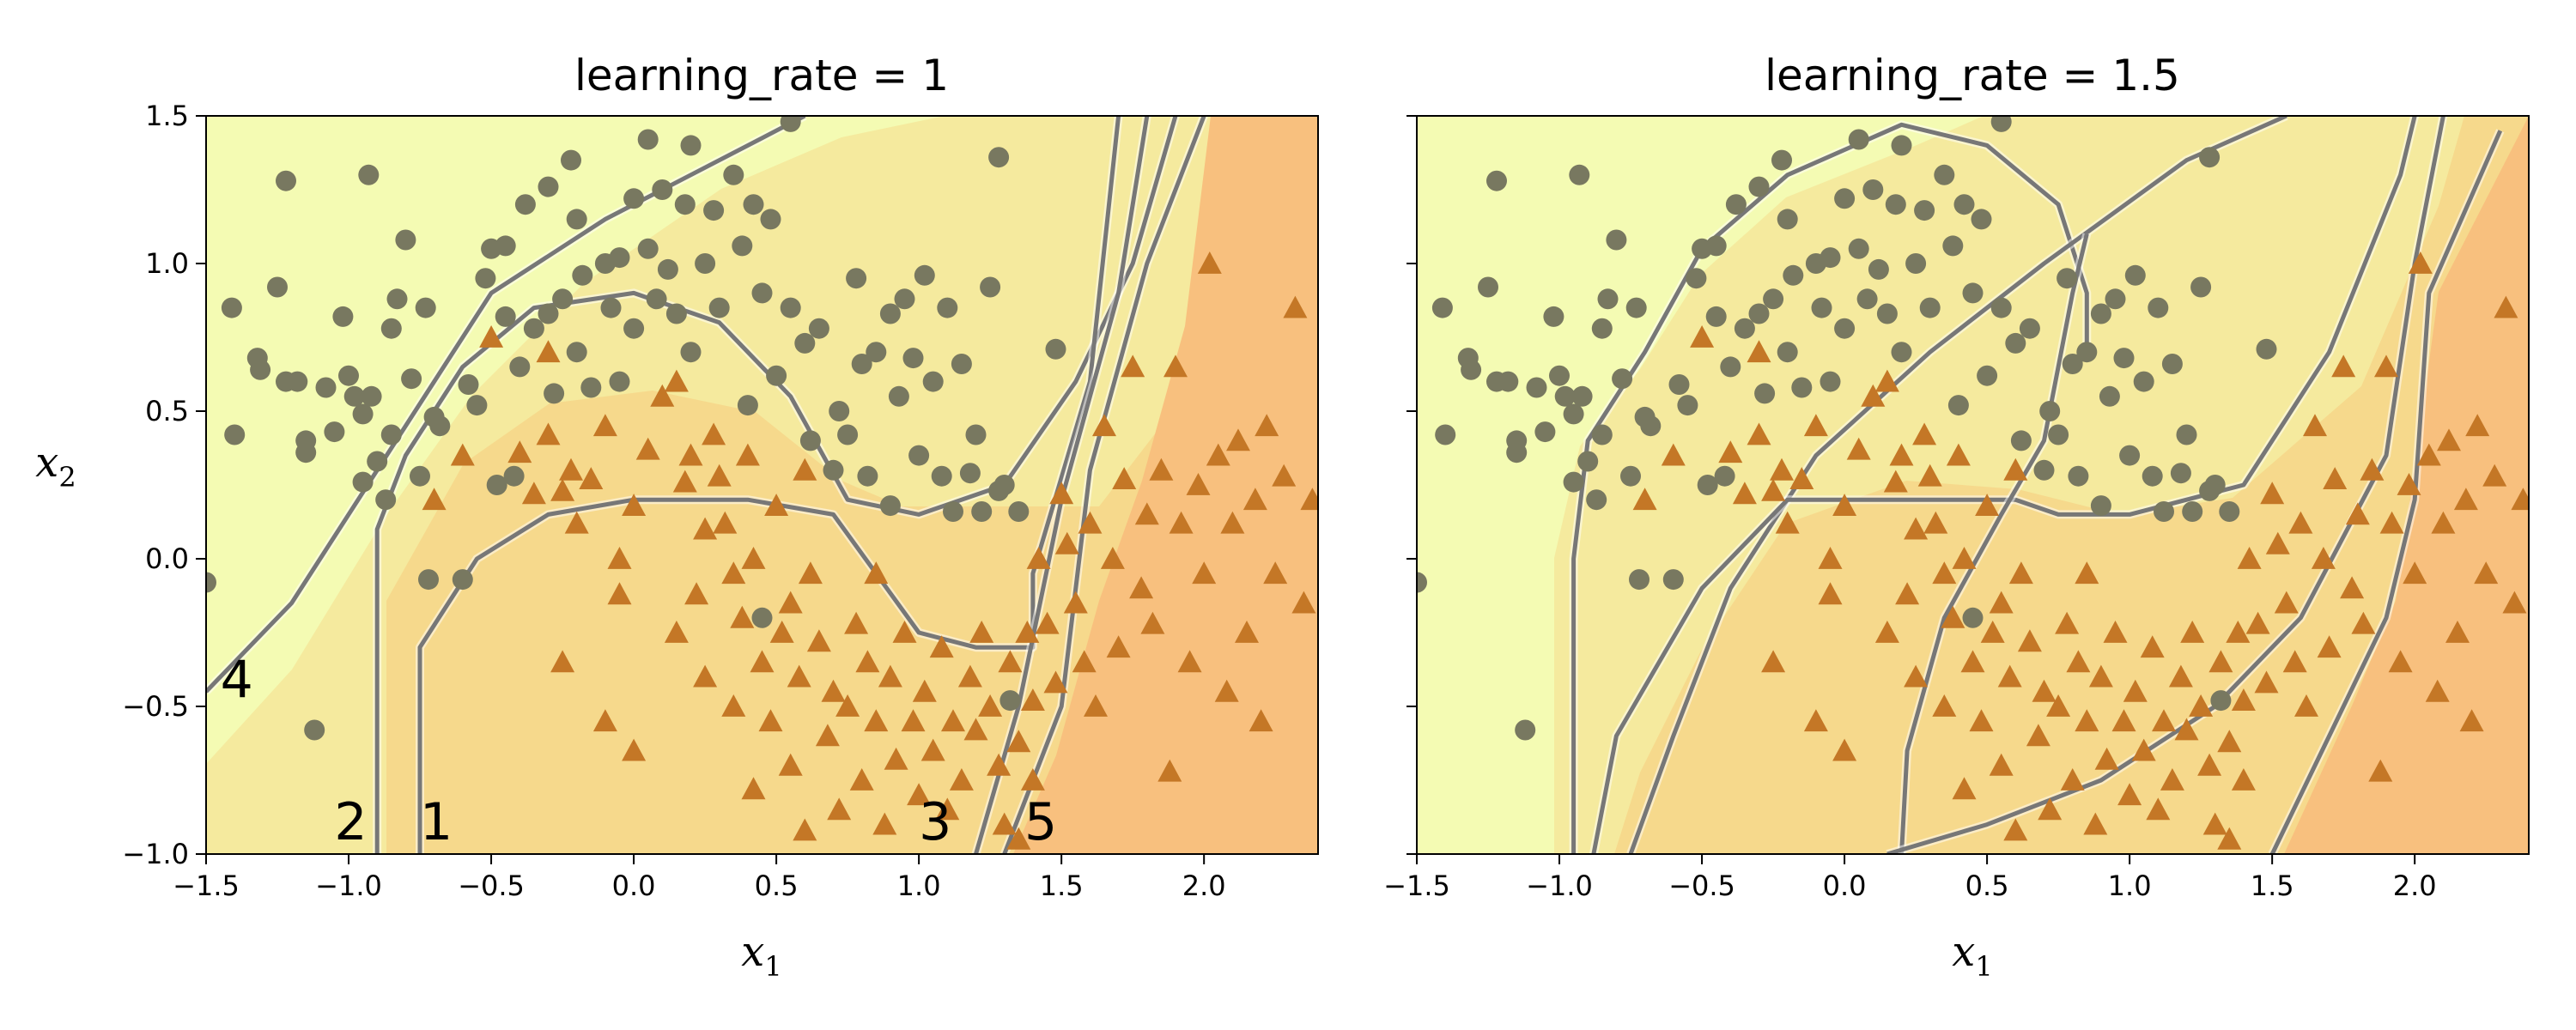 The height and width of the screenshot is (1030, 2576). I want to click on region-number-label: 1, so click(436, 822).